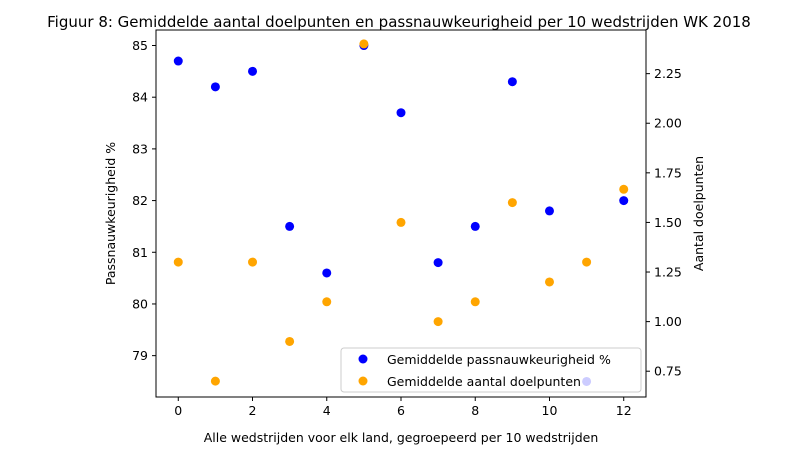 The height and width of the screenshot is (455, 798). I want to click on x-tick-label: 0, so click(178, 410).